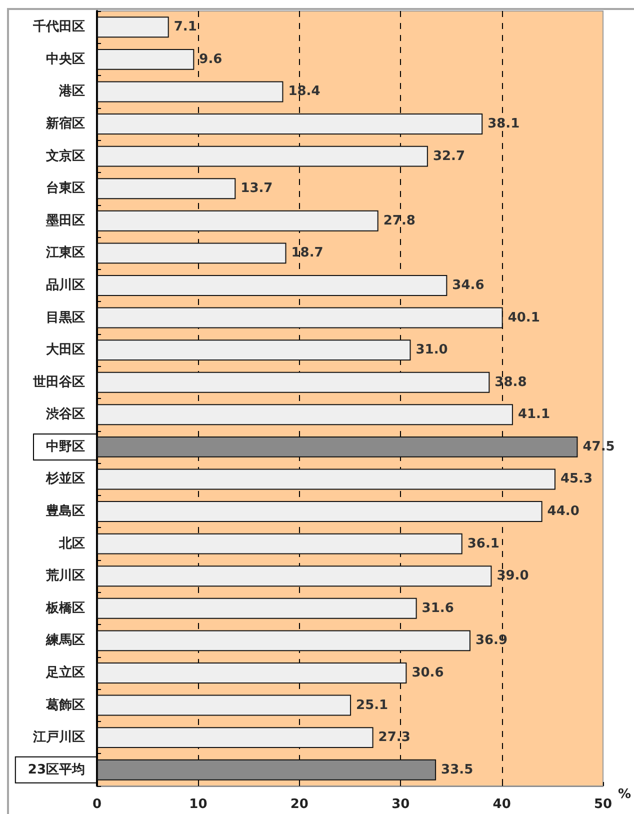 Image resolution: width=634 pixels, height=814 pixels. Describe the element at coordinates (185, 27) in the screenshot. I see `data-label: 7.1` at that location.